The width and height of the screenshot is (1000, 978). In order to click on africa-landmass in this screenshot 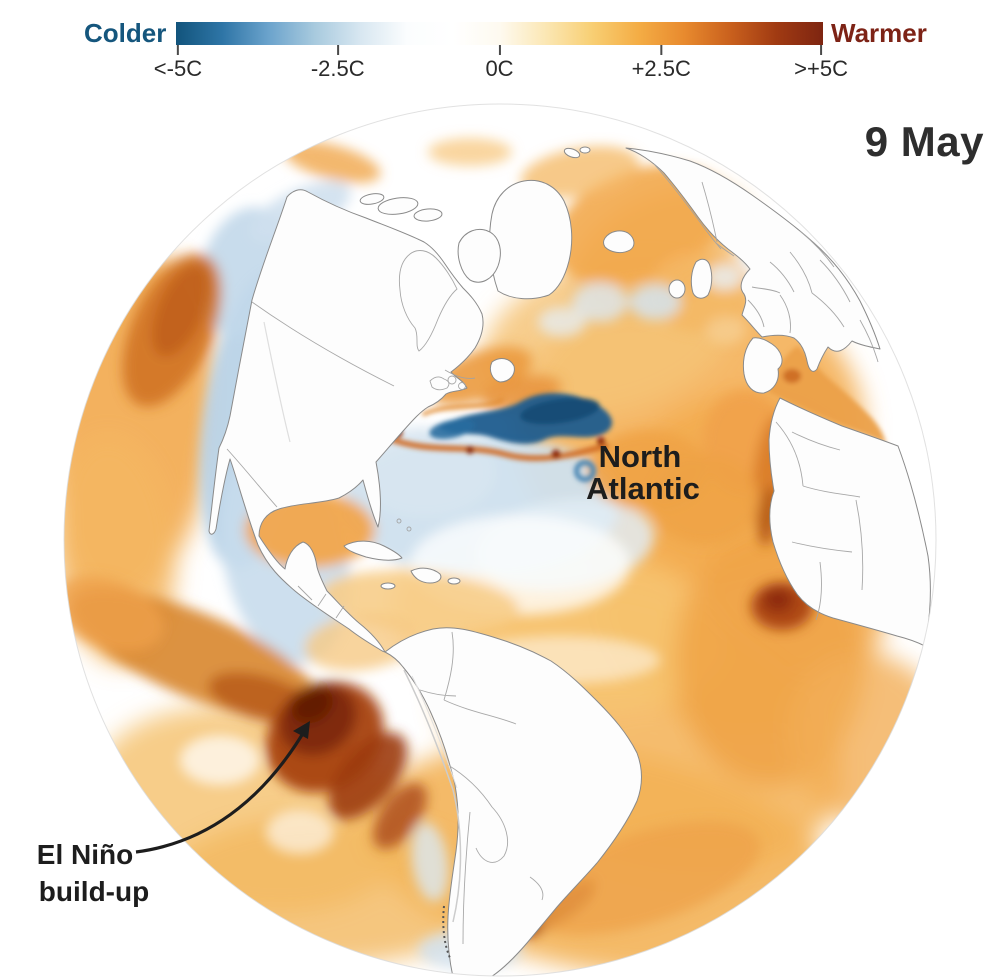, I will do `click(849, 522)`.